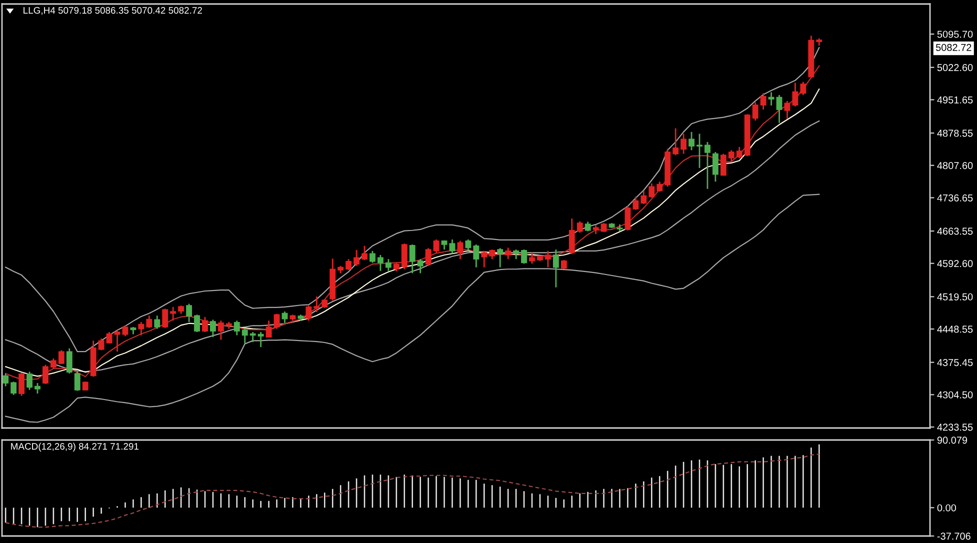 Image resolution: width=977 pixels, height=543 pixels. Describe the element at coordinates (946, 508) in the screenshot. I see `y-tick-label: 0.00` at that location.